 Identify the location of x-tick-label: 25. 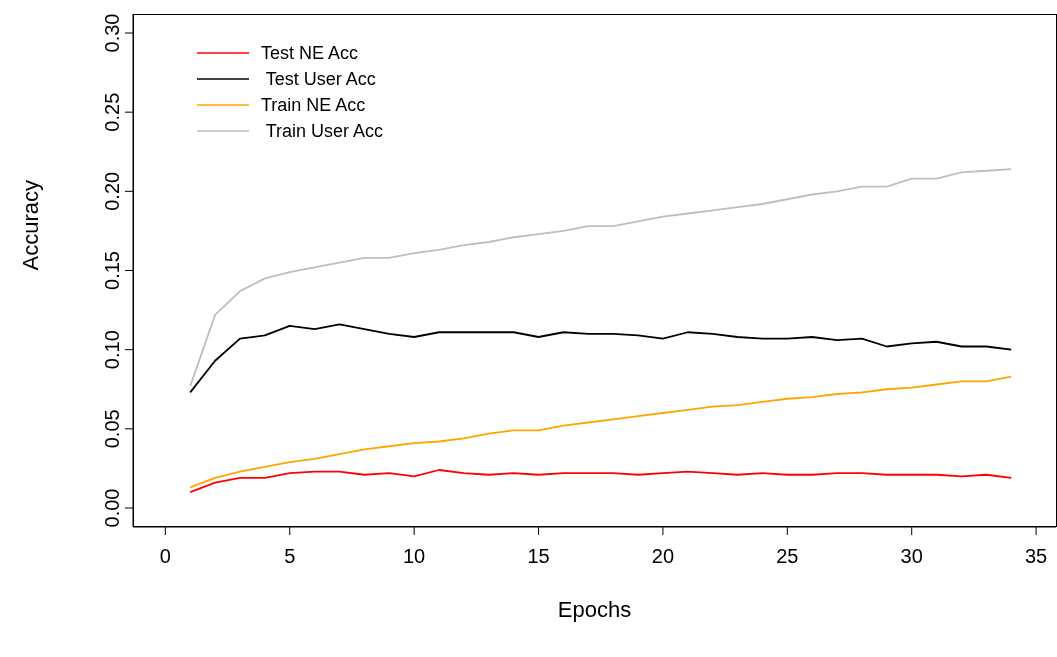
(787, 556).